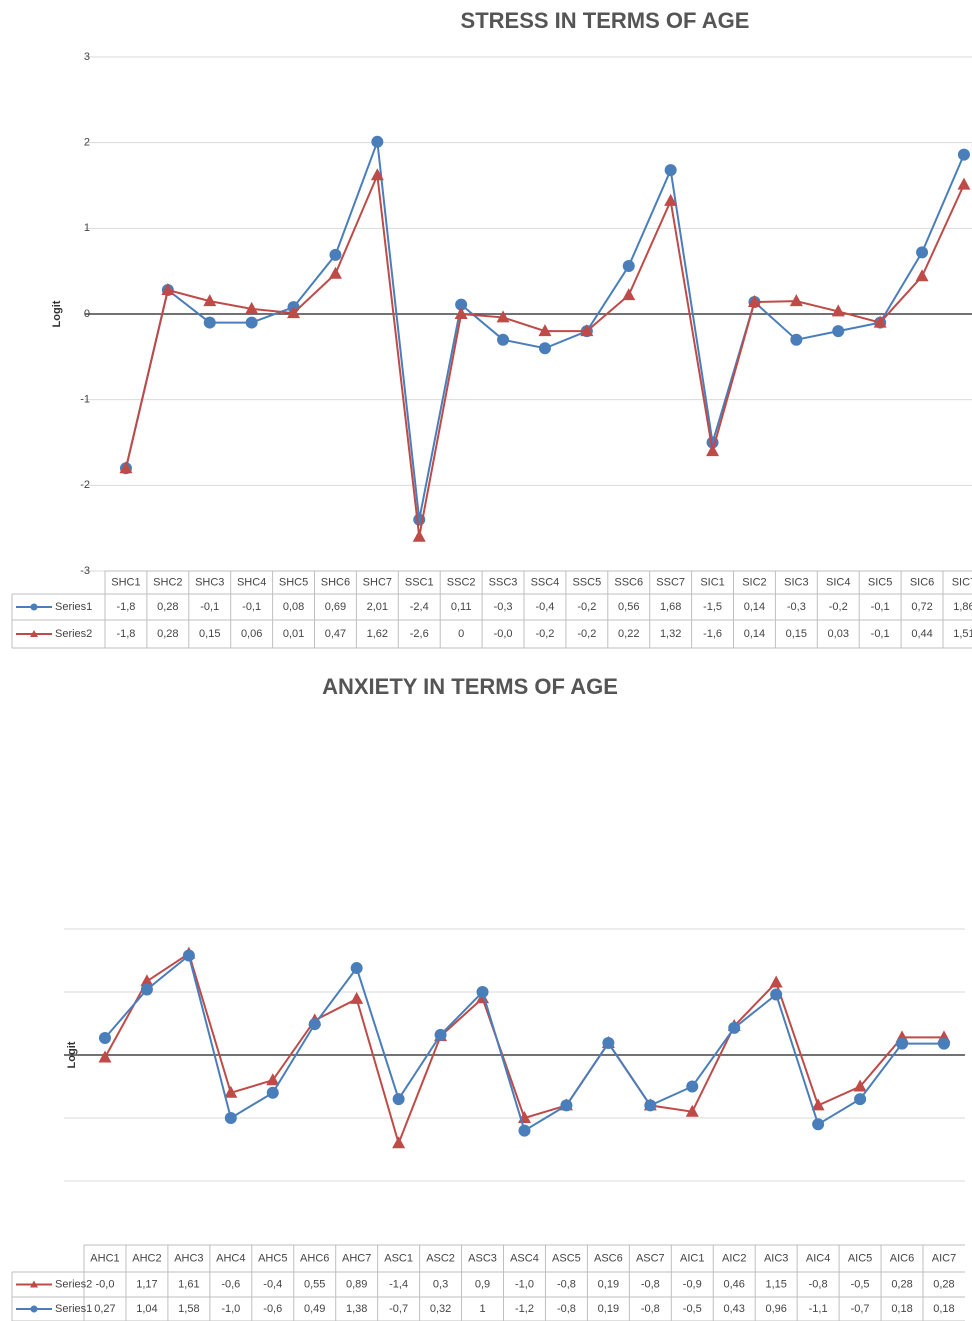 This screenshot has width=972, height=1321. Describe the element at coordinates (944, 1258) in the screenshot. I see `x-tick-label: AIC7` at that location.